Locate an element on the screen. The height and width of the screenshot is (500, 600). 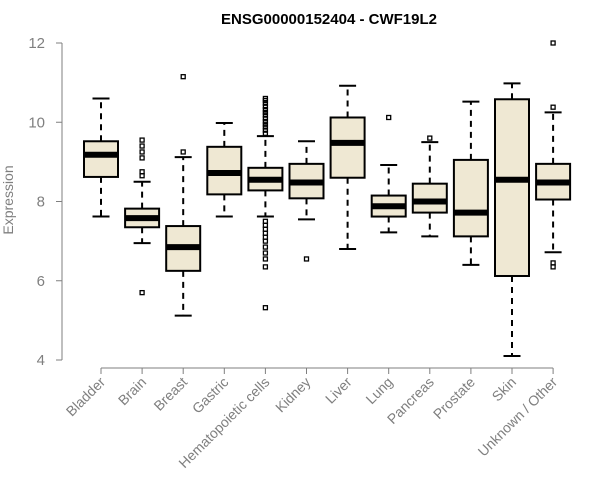
box-unknown-other is located at coordinates (553, 155).